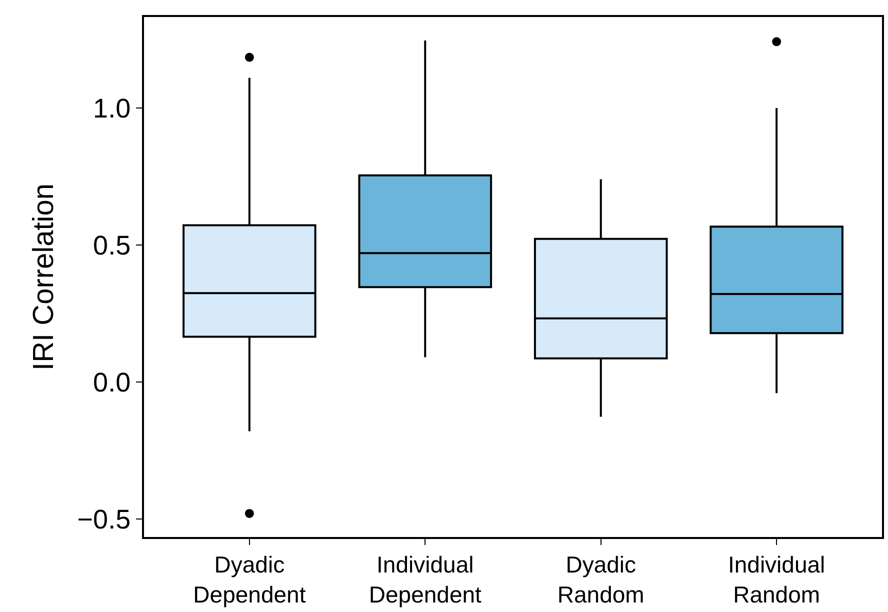  What do you see at coordinates (112, 382) in the screenshot?
I see `y-tick-label: 0.0` at bounding box center [112, 382].